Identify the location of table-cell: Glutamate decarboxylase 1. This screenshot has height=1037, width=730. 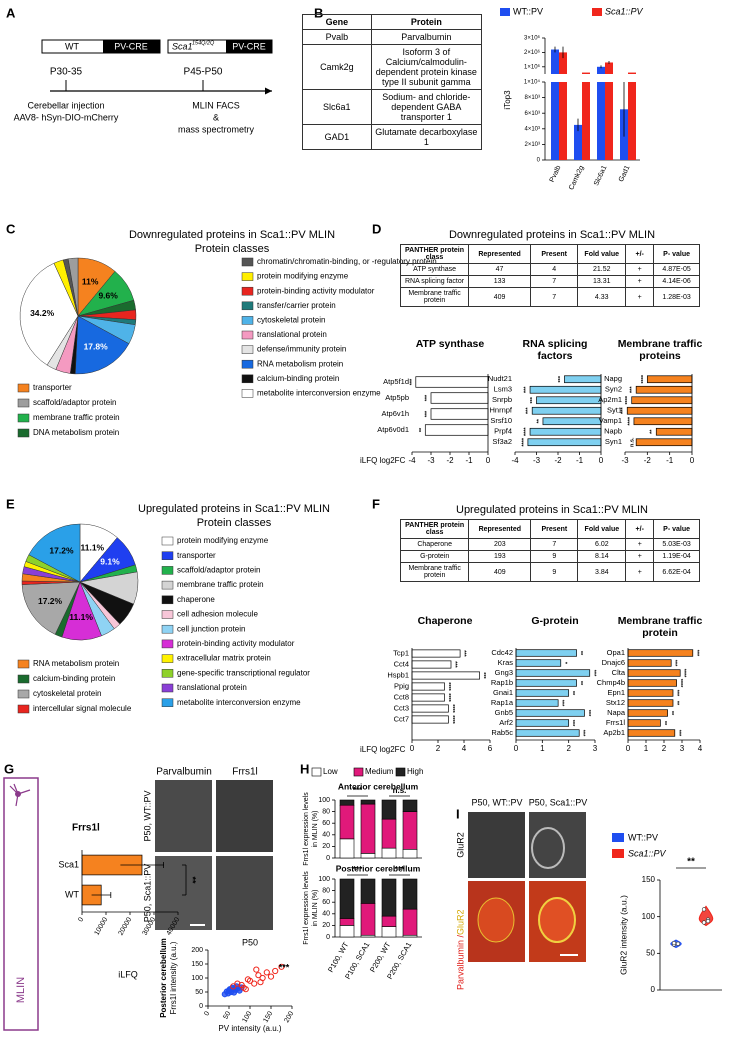
(426, 137).